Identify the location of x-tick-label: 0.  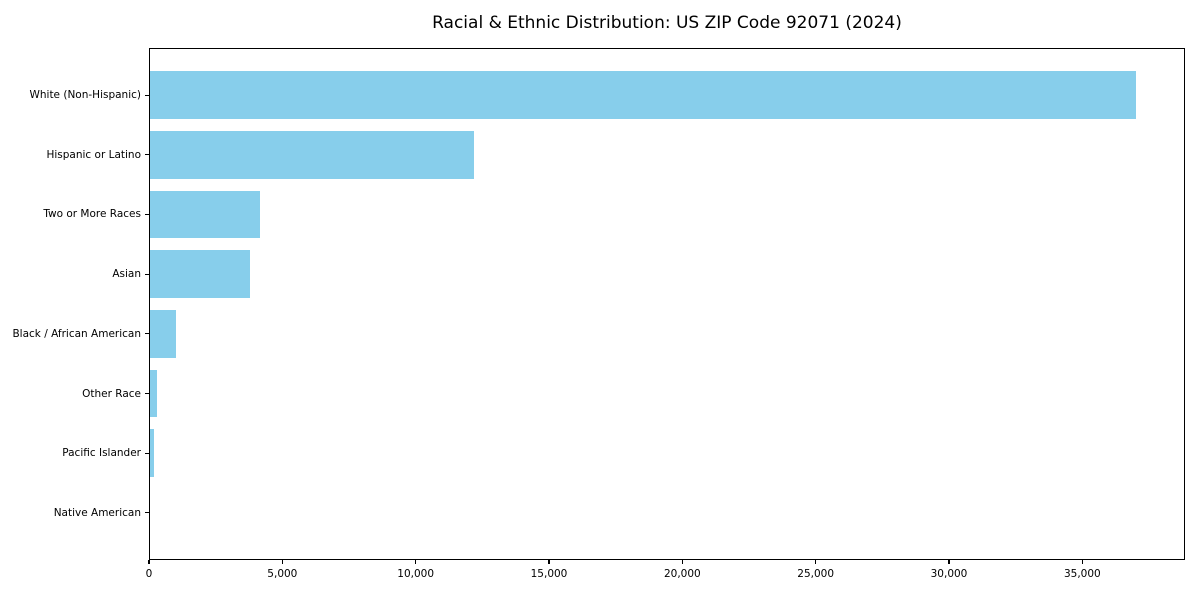
(149, 574).